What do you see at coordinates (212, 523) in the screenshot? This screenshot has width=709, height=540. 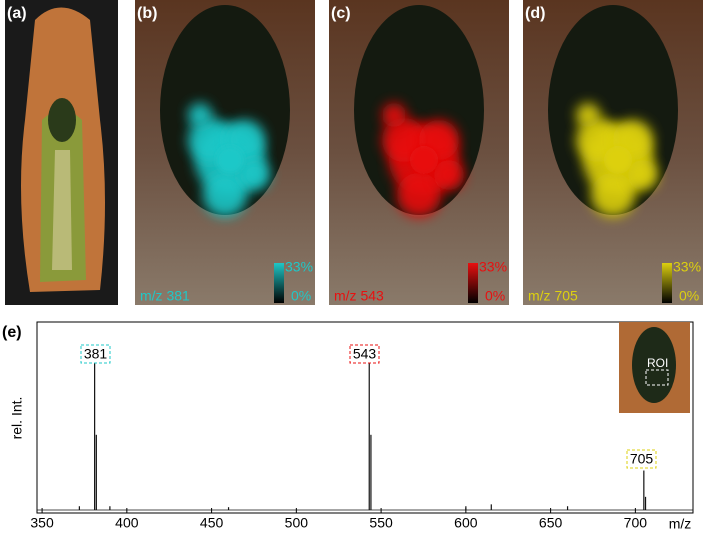 I see `x-tick-label: 450` at bounding box center [212, 523].